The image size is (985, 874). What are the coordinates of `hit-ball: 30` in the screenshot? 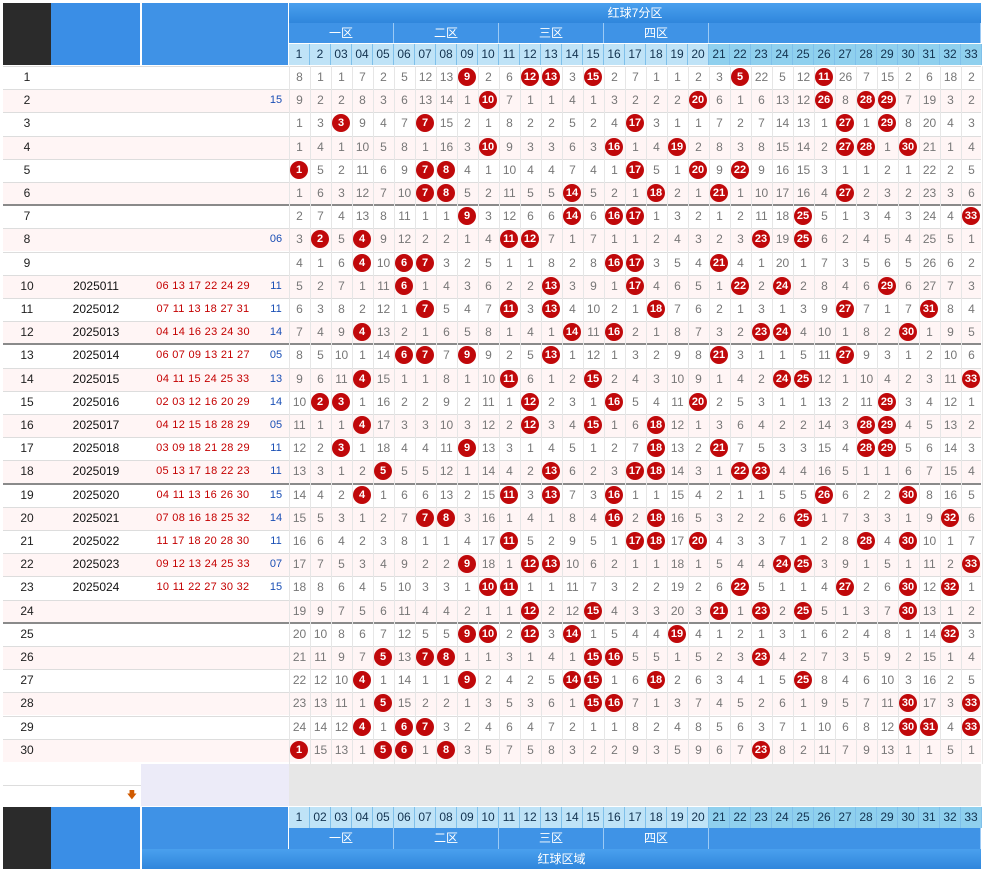 It's located at (908, 541).